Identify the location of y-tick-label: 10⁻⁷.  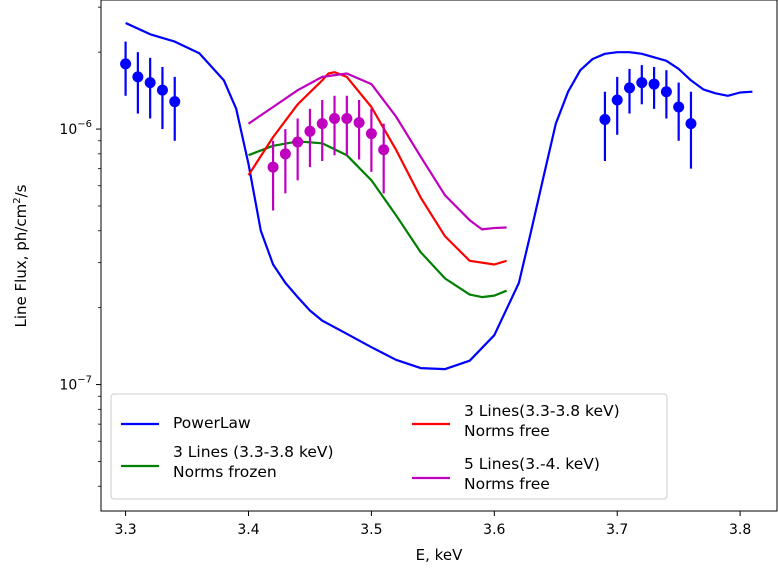
(75, 384).